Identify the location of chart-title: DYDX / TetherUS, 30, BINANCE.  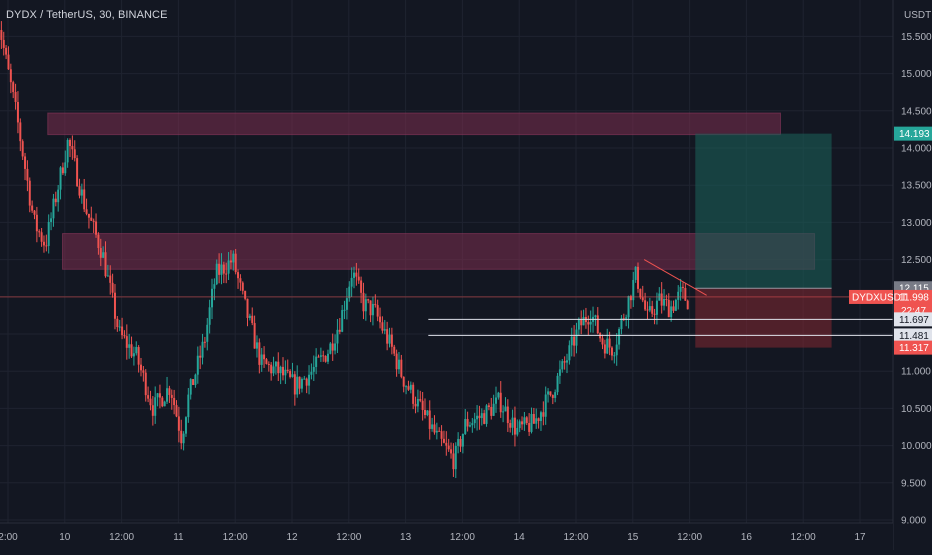
(87, 15).